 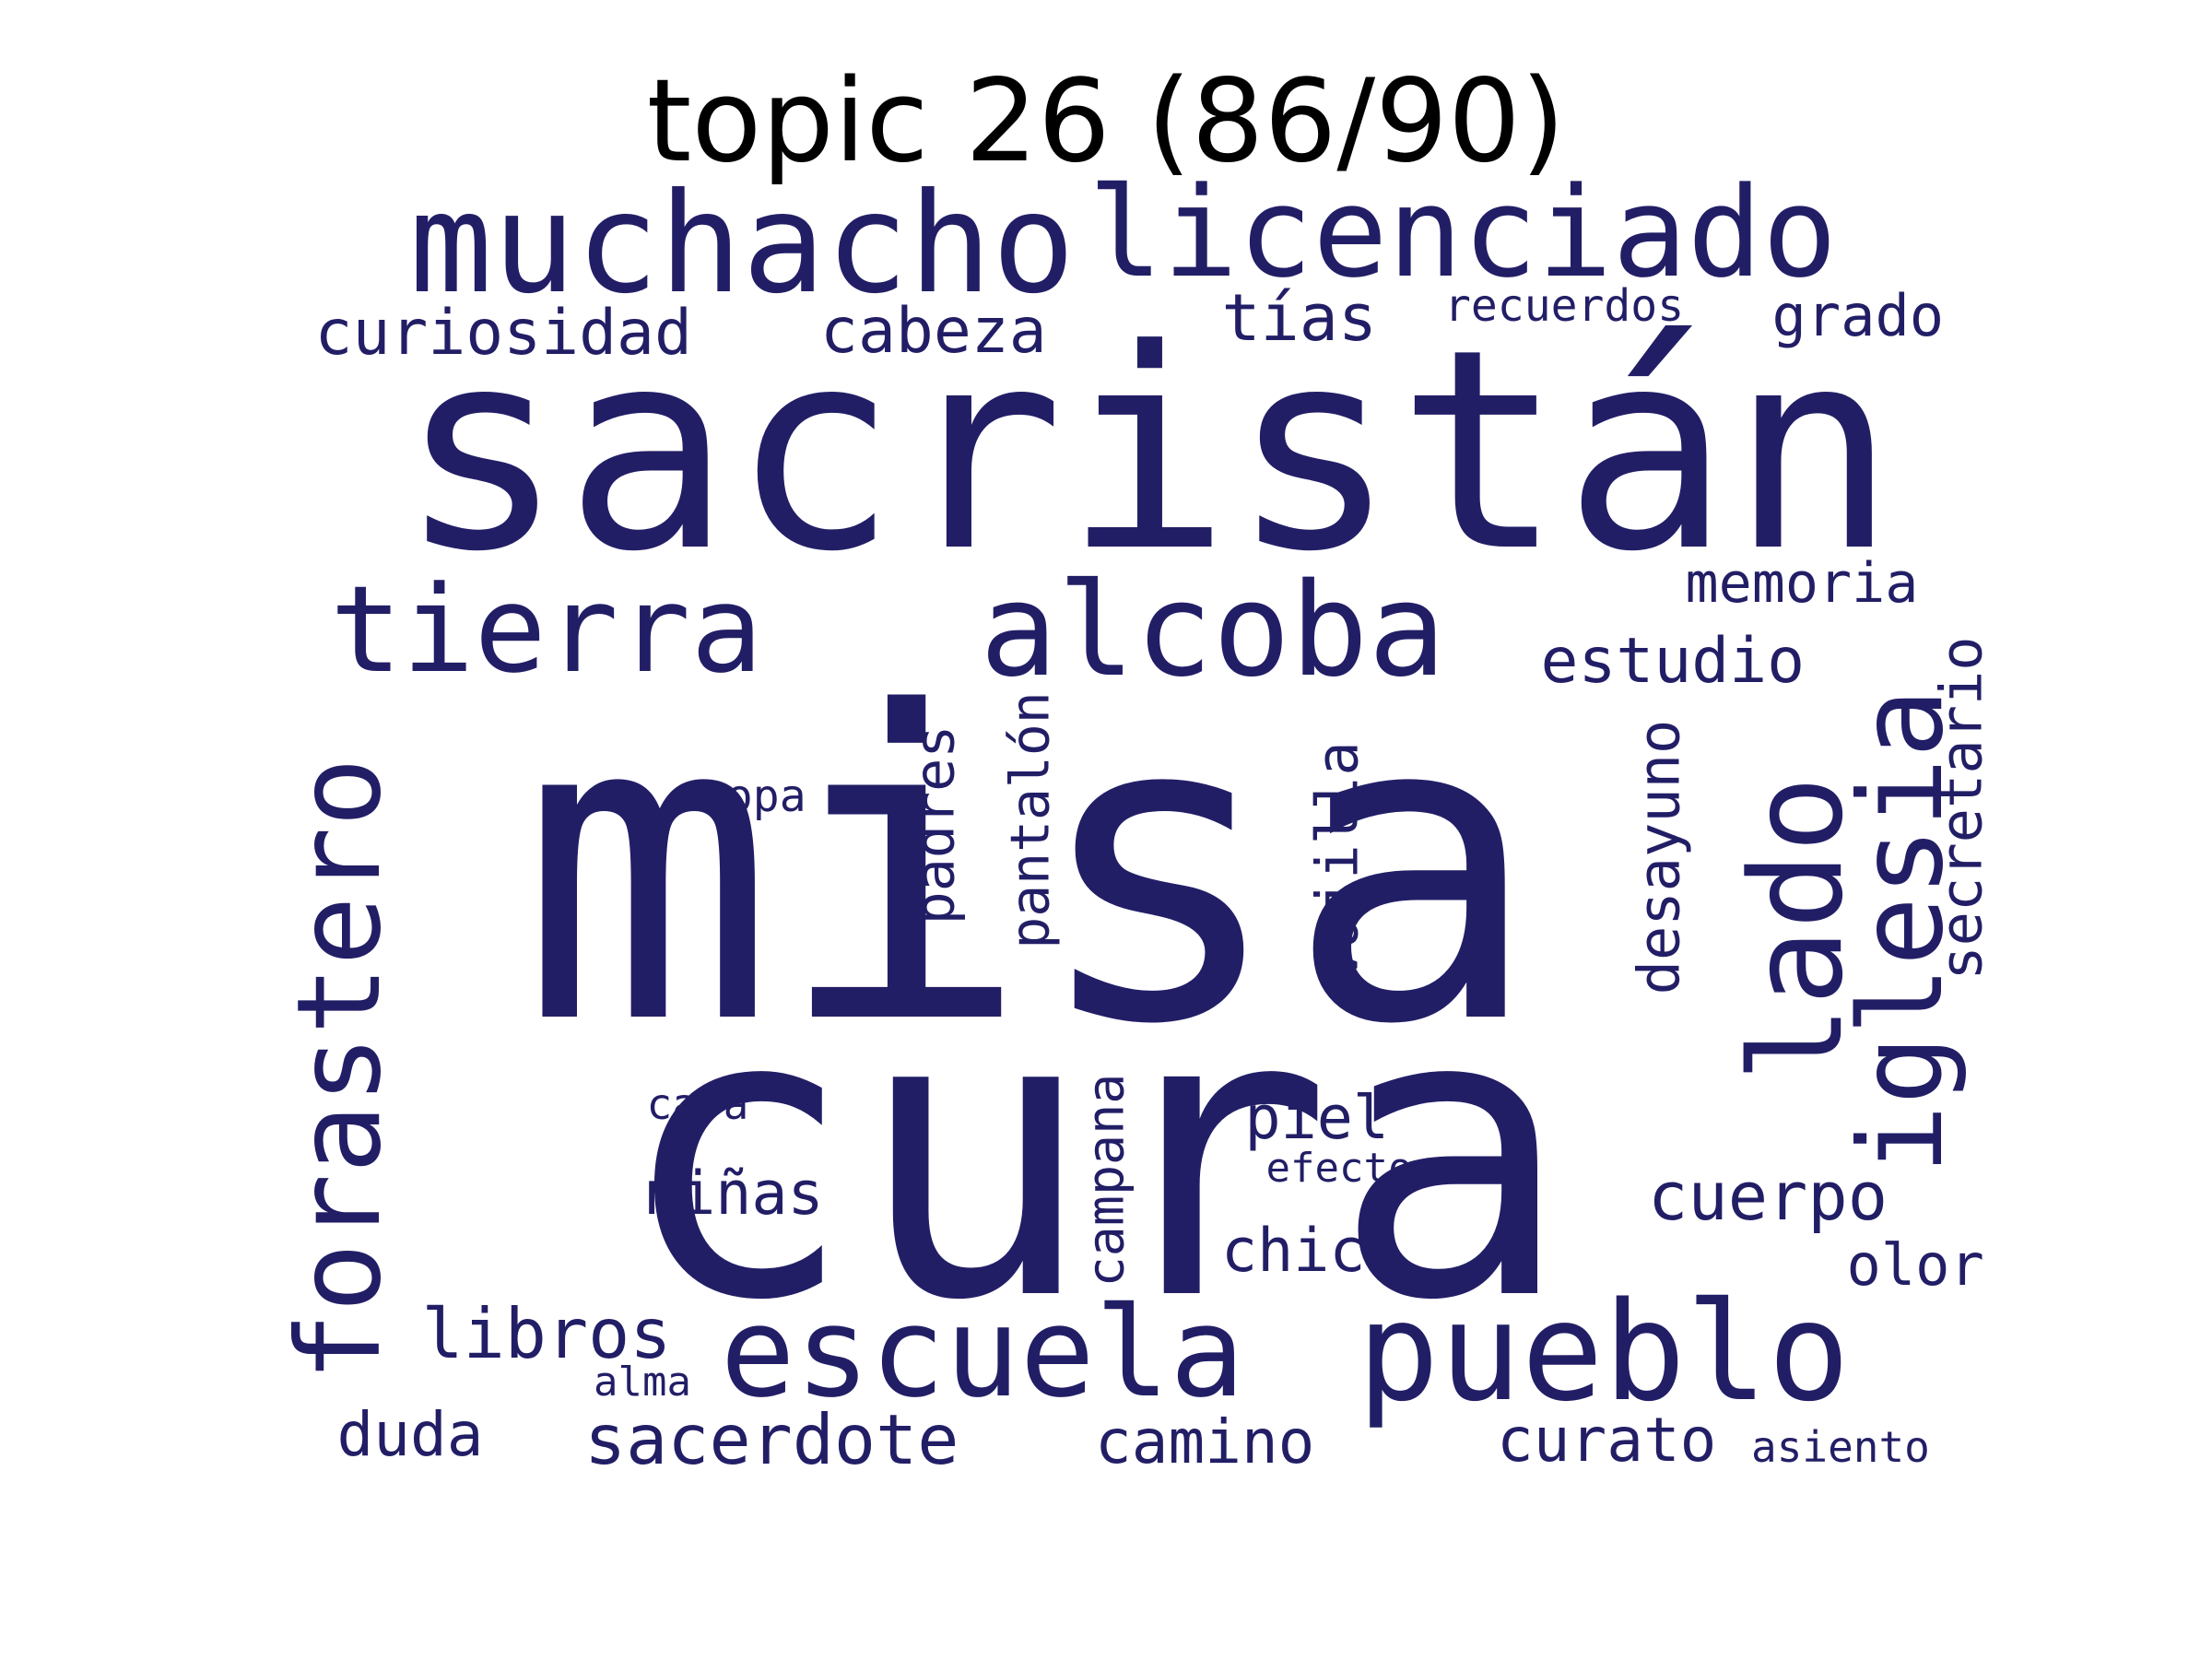 I want to click on word-olor: olor, so click(x=1915, y=1265).